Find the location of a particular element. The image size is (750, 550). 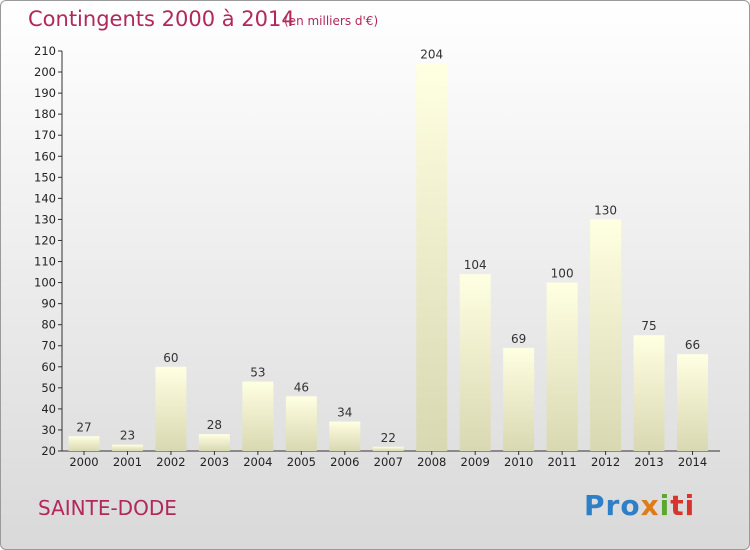

y-tick-label: 50 is located at coordinates (48, 388).